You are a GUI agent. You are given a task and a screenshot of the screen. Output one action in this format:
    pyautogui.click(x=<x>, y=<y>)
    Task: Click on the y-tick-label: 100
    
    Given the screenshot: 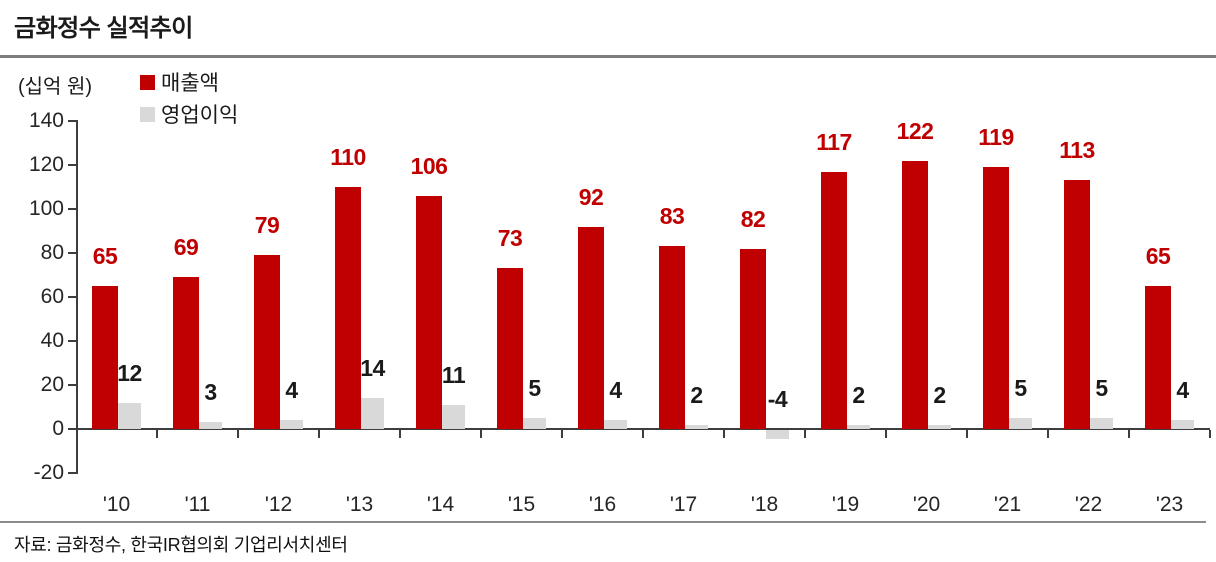 What is the action you would take?
    pyautogui.click(x=46, y=208)
    